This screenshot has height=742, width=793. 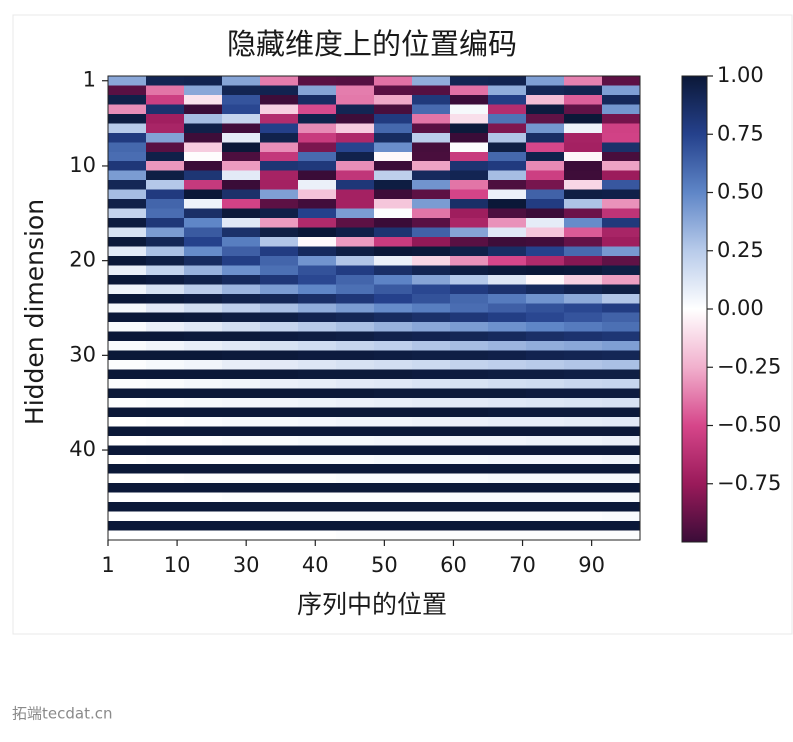 What do you see at coordinates (740, 192) in the screenshot?
I see `colorbar-tick-label: 0.50` at bounding box center [740, 192].